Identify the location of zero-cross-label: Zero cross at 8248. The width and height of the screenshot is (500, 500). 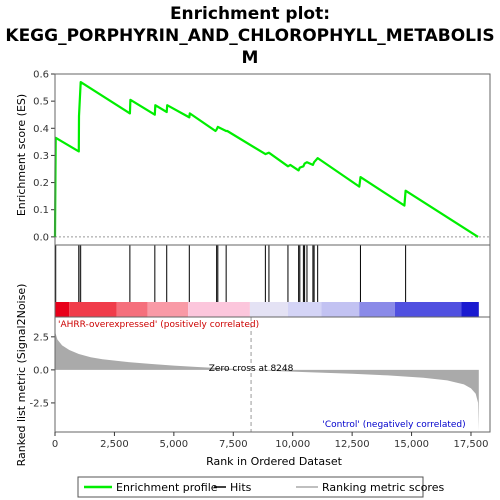
(251, 369).